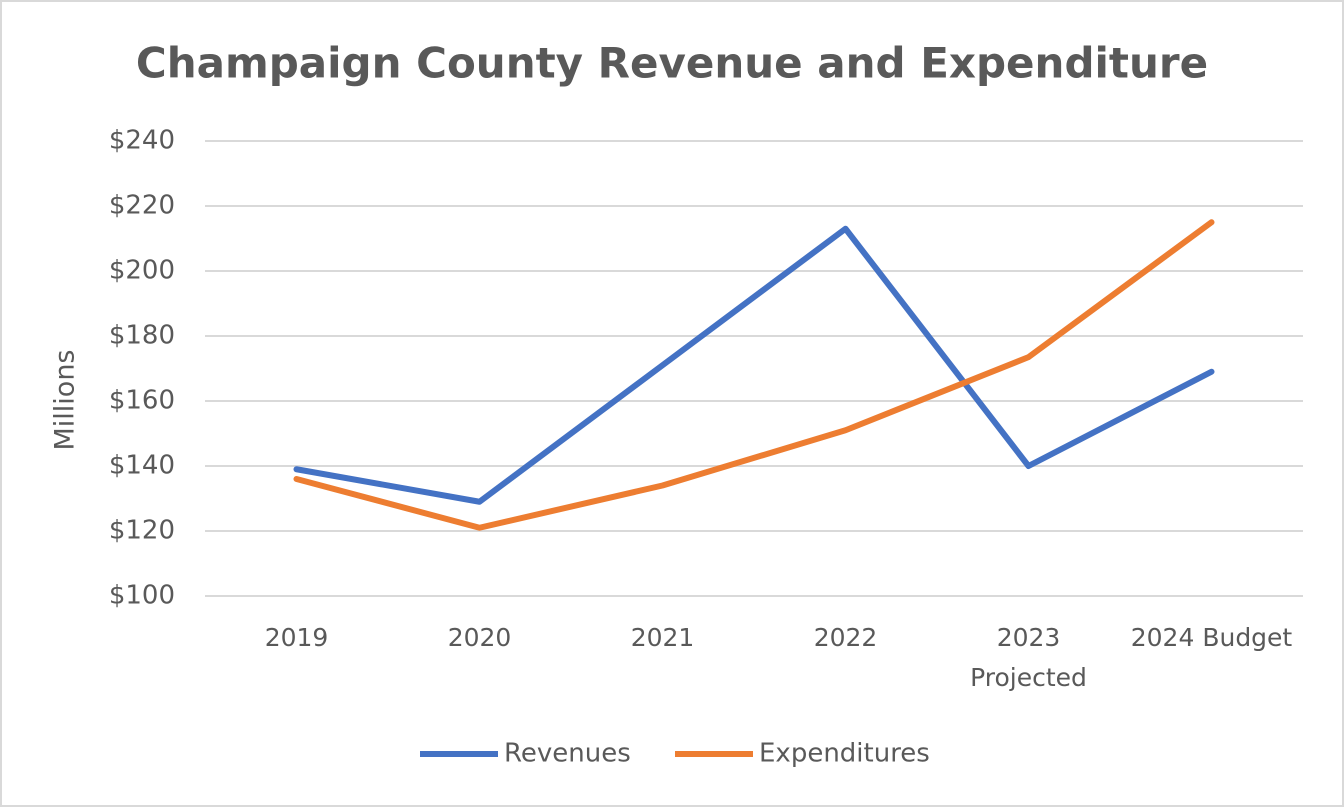 Image resolution: width=1344 pixels, height=807 pixels. What do you see at coordinates (672, 63) in the screenshot?
I see `chart-title: Champaign County Revenue and Expenditure` at bounding box center [672, 63].